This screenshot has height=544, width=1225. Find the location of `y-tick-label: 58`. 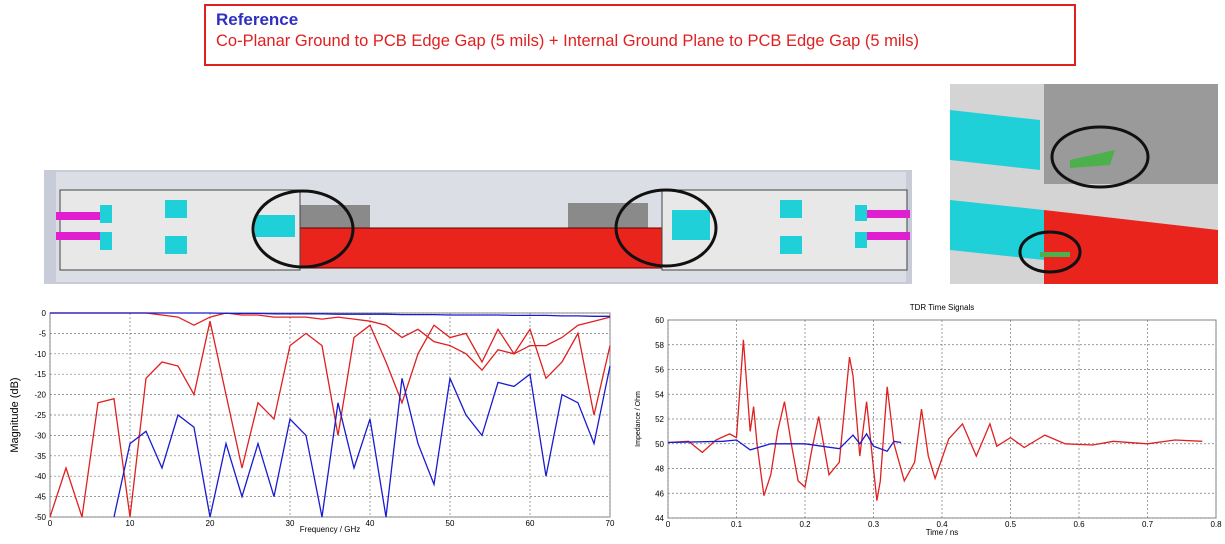

y-tick-label: 58 is located at coordinates (659, 345).